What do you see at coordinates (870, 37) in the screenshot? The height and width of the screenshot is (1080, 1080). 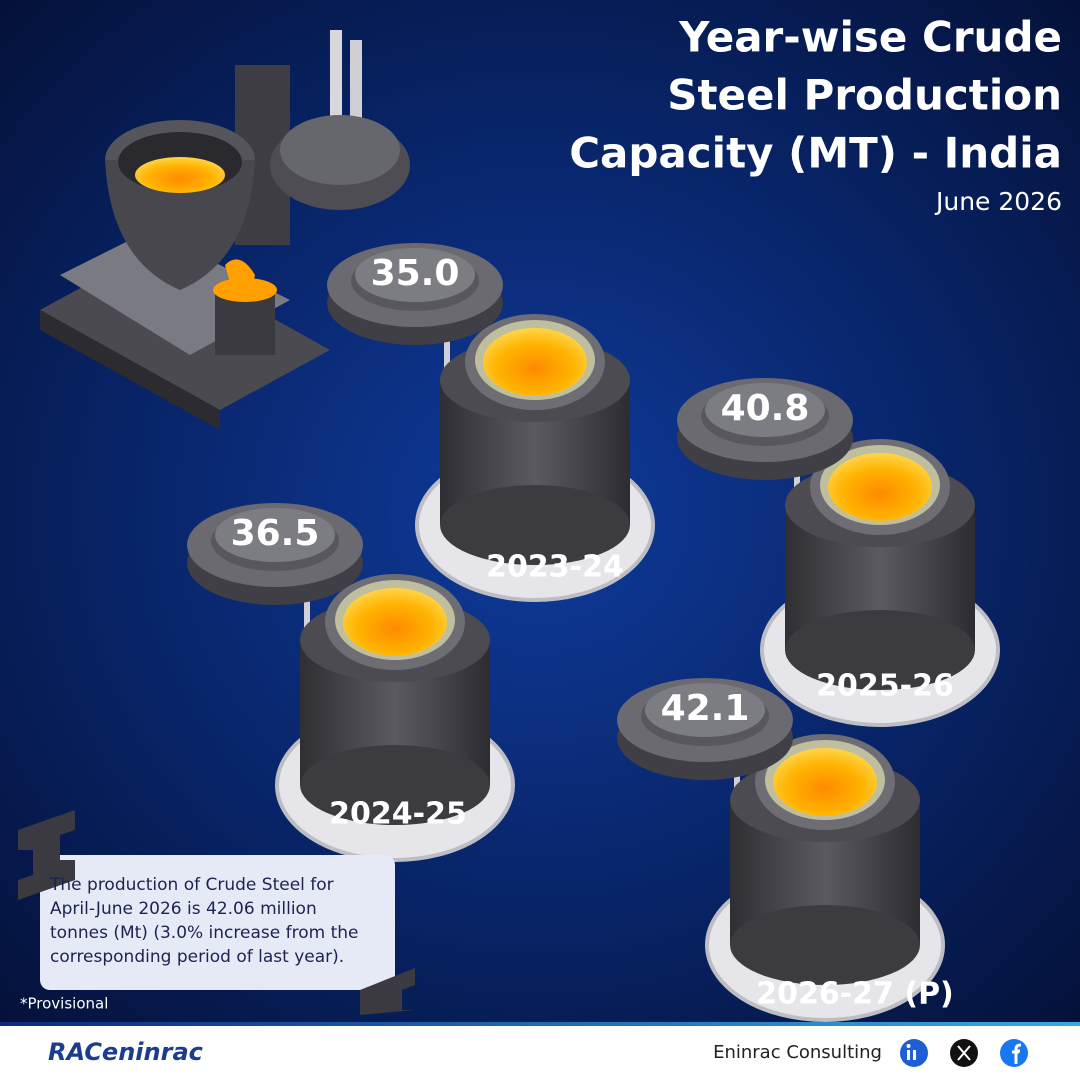 I see `title-line: Year-wise Crude` at bounding box center [870, 37].